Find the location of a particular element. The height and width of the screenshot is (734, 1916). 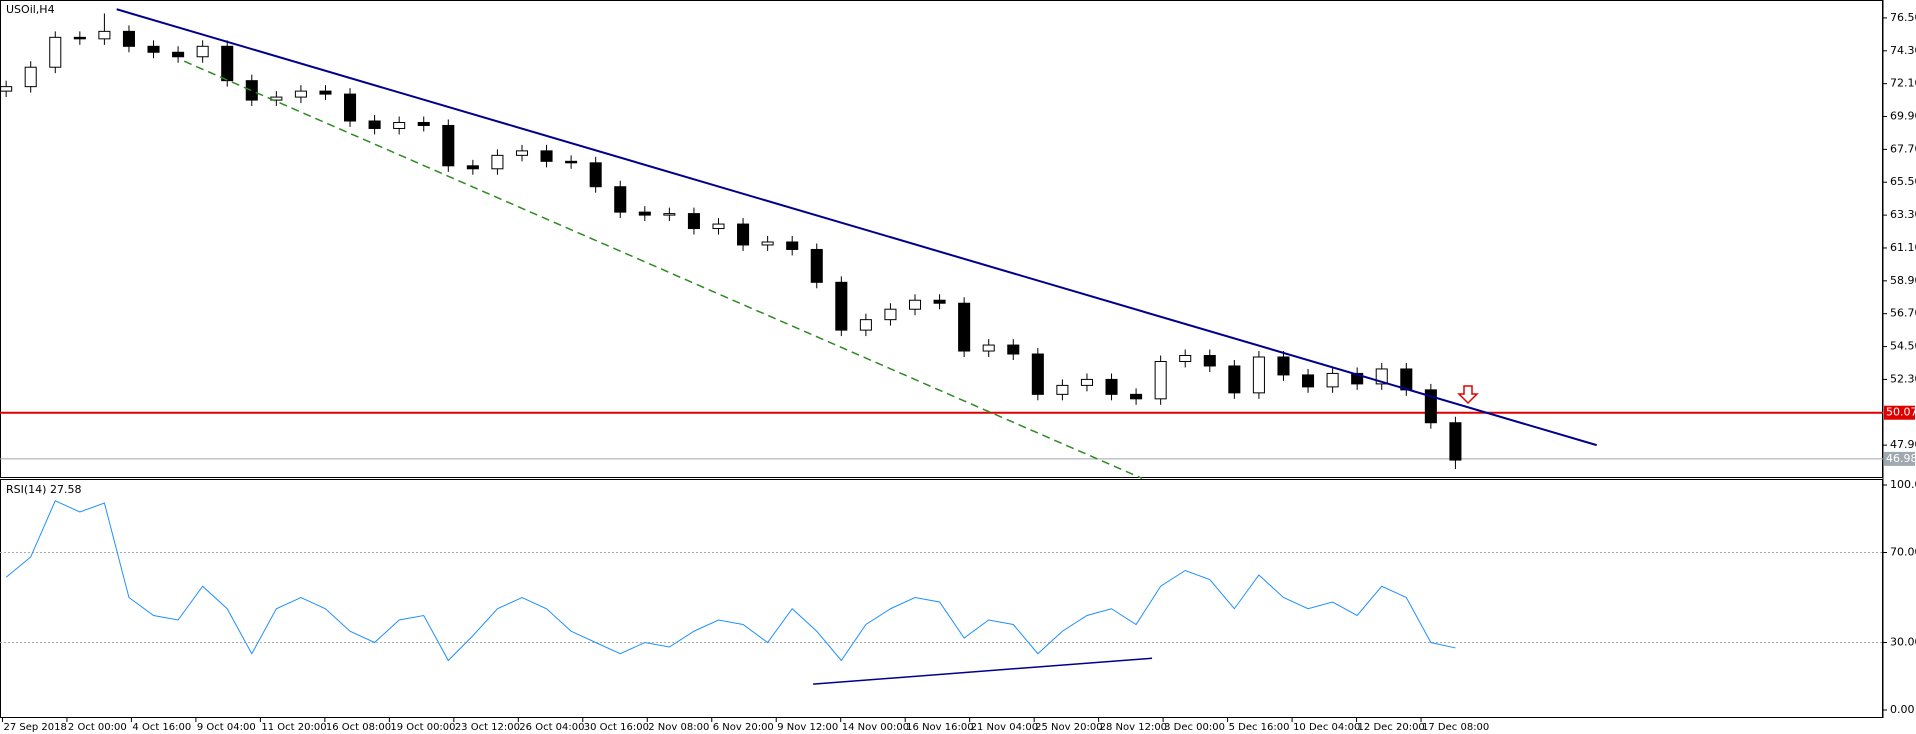

y-tick-label: 76.50 is located at coordinates (1903, 17).